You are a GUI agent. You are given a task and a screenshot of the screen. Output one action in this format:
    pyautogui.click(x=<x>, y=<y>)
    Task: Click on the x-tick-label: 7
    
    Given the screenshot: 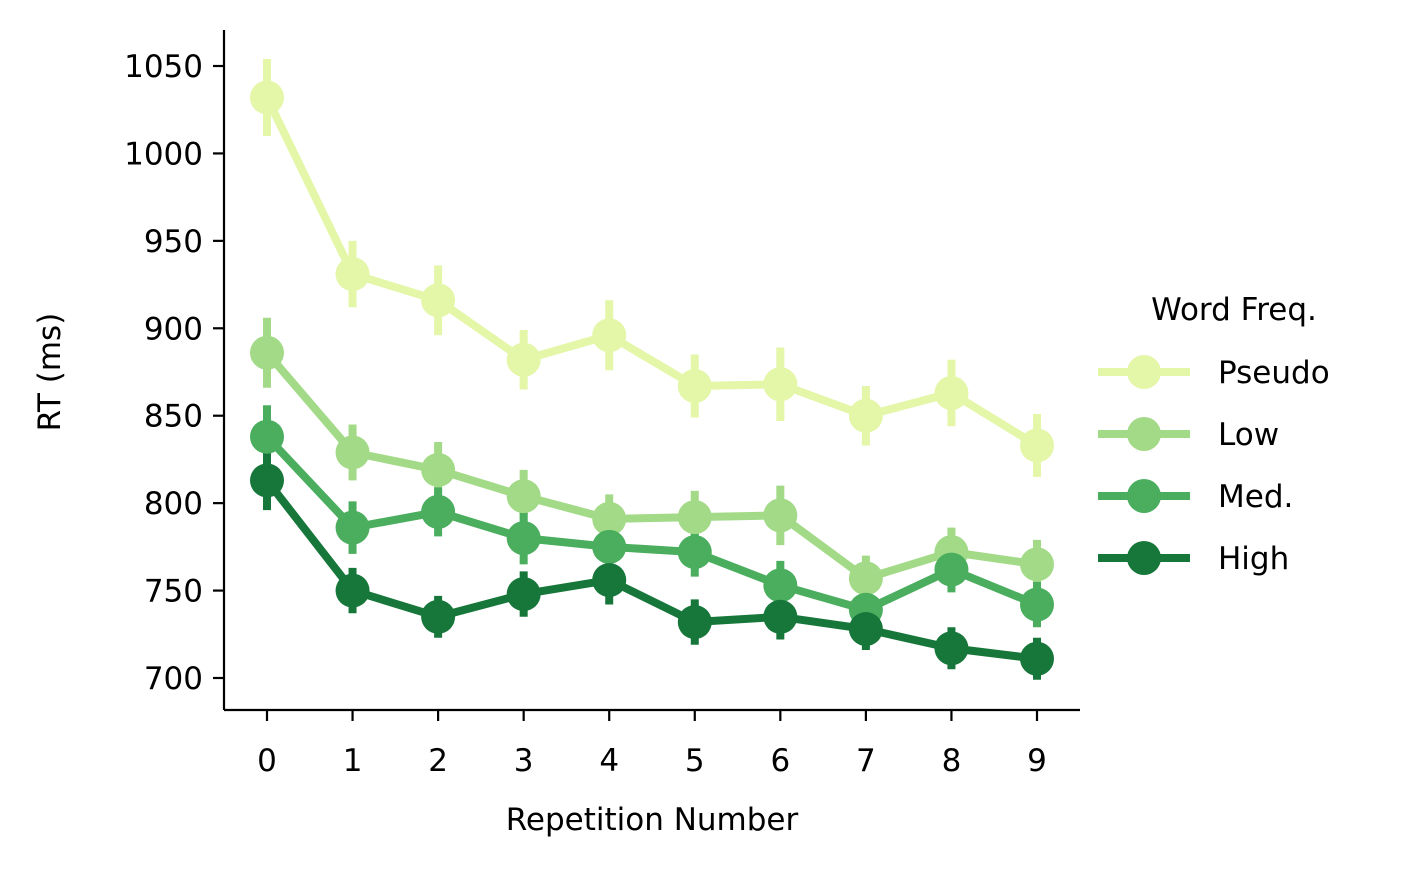 What is the action you would take?
    pyautogui.click(x=866, y=761)
    